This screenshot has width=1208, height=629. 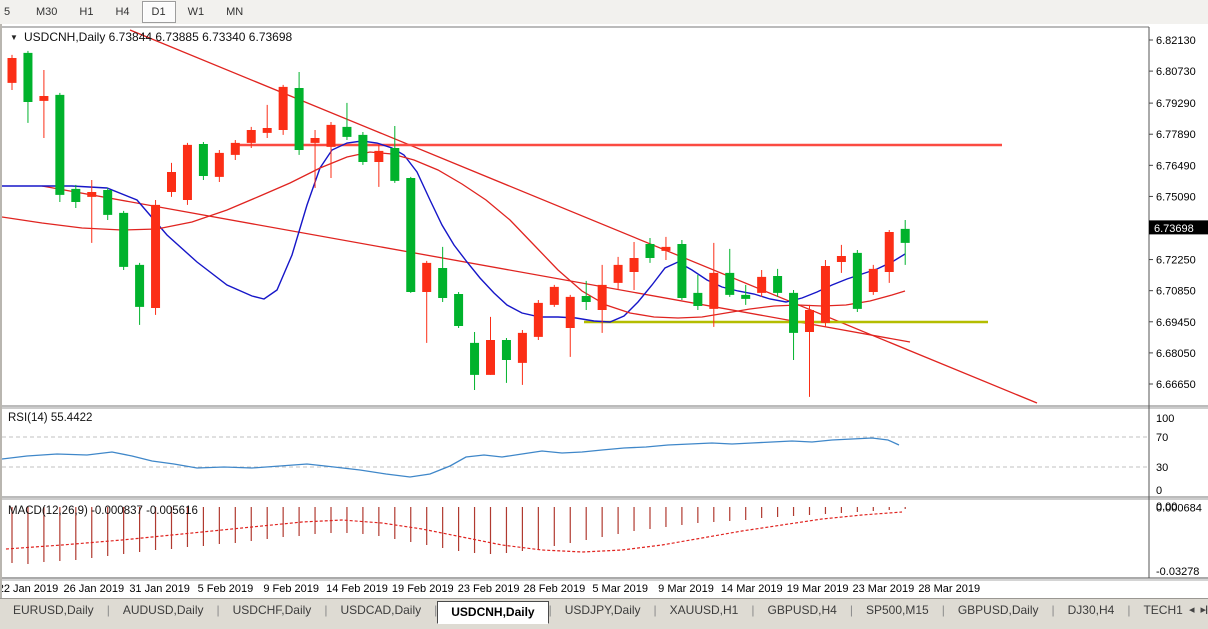 I want to click on chart-tab-dj30: DJ30,H4, so click(x=1091, y=610).